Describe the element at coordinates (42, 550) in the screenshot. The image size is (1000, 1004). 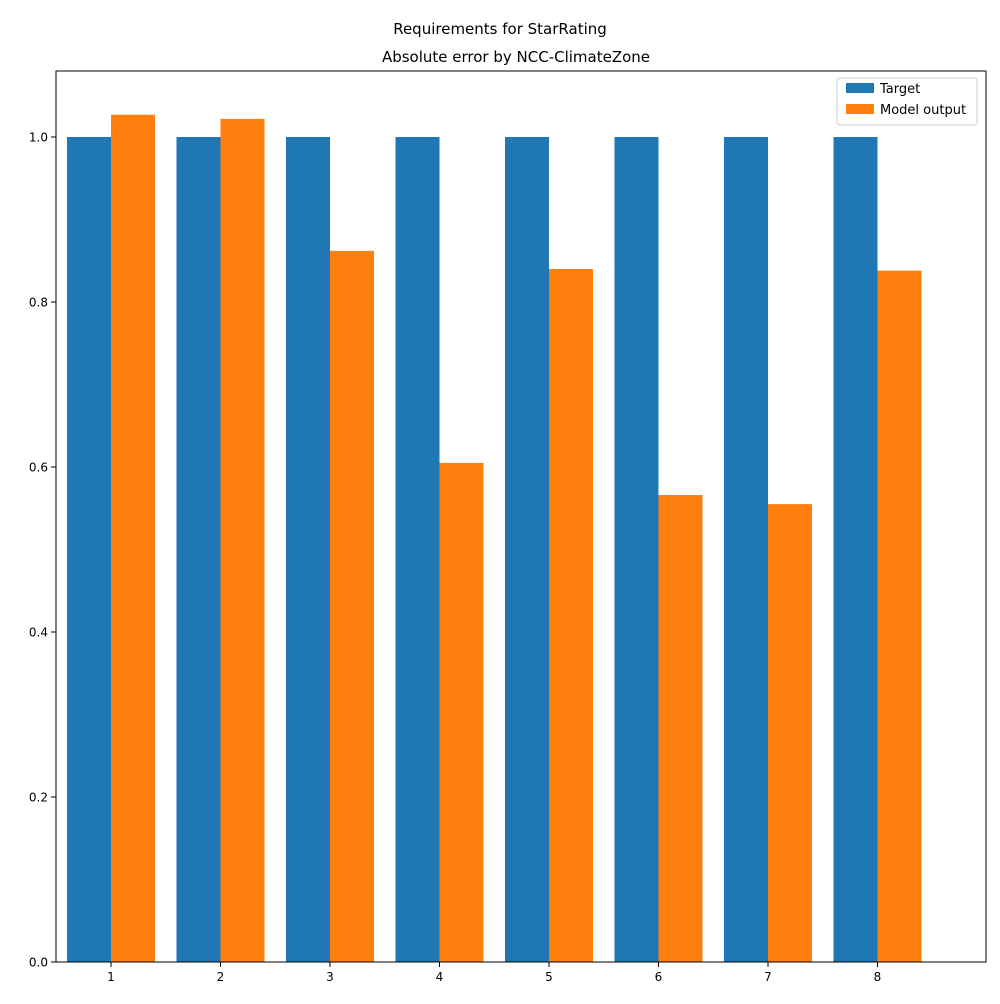
I see `y-axis: 0.0 0.2 0.4 0.6 0.8 1.0` at that location.